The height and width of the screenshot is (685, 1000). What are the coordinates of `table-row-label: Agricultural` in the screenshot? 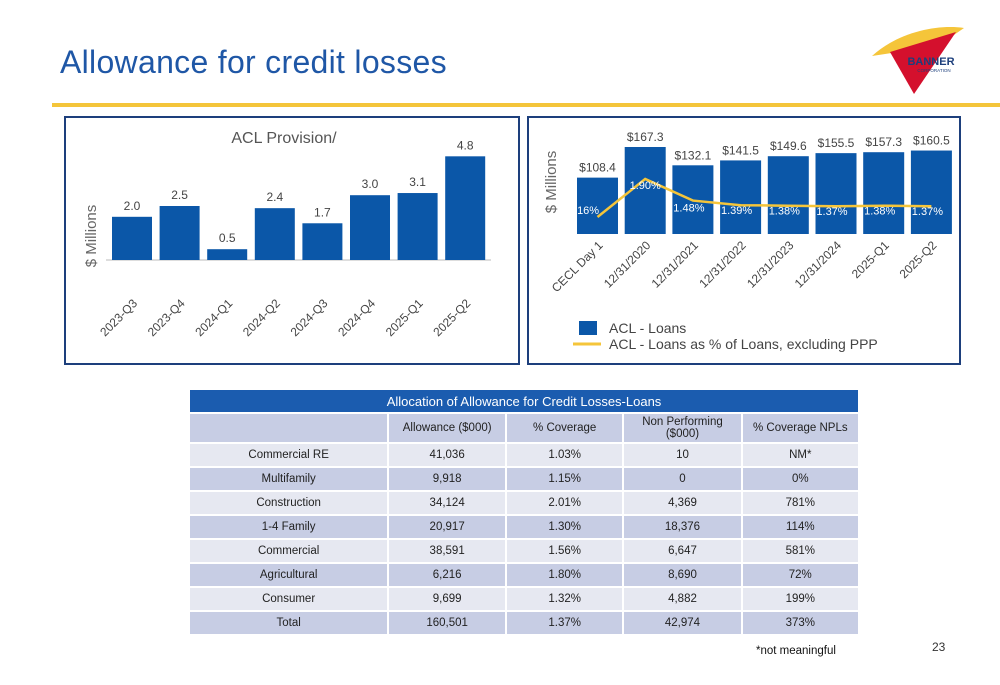 It's located at (288, 575).